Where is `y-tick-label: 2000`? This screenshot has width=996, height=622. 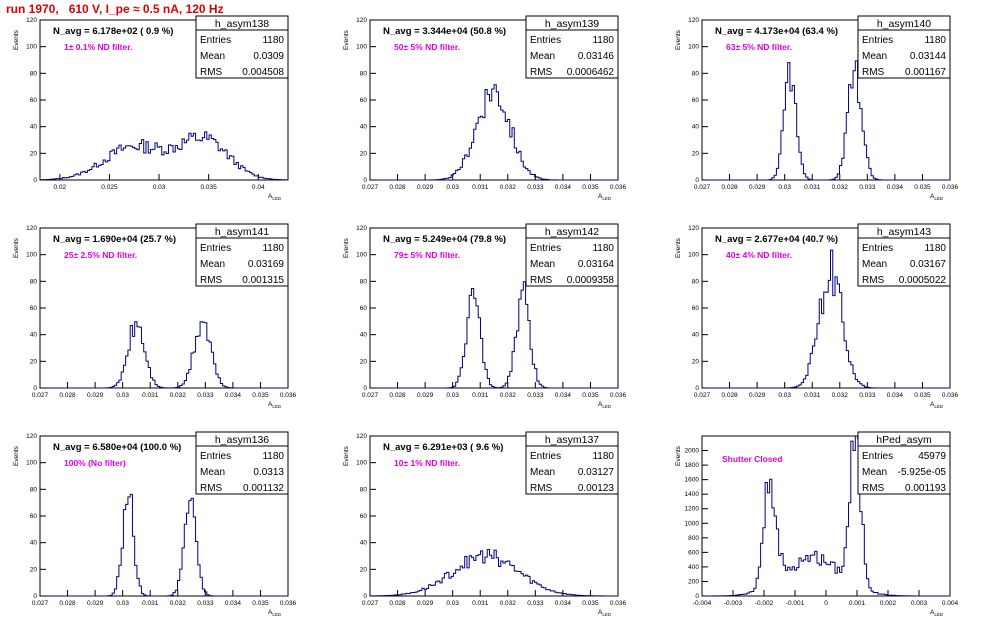
y-tick-label: 2000 is located at coordinates (692, 451).